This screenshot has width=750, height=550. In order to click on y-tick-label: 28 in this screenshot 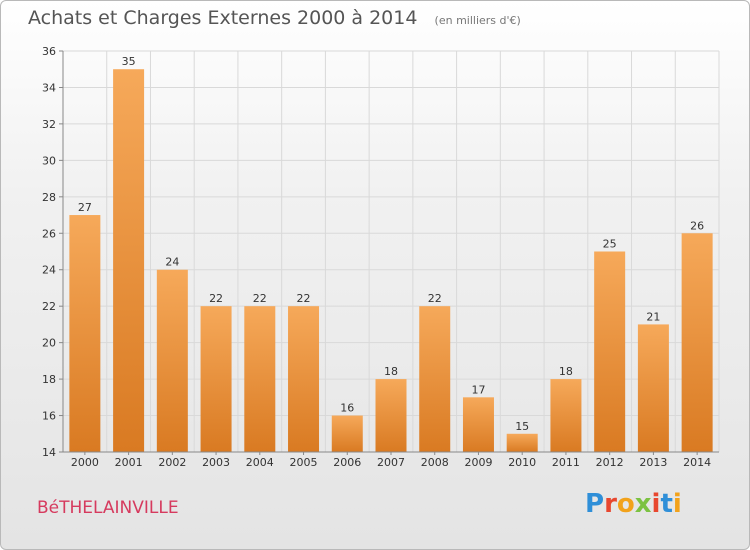, I will do `click(49, 197)`.